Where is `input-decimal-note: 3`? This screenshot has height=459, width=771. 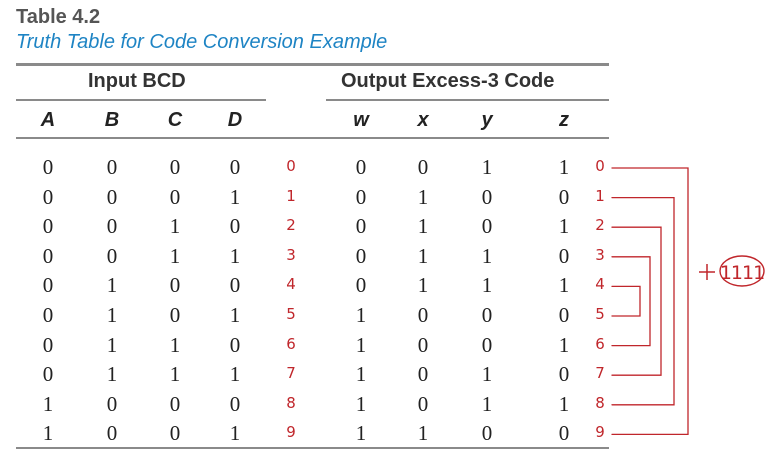
input-decimal-note: 3 is located at coordinates (291, 254).